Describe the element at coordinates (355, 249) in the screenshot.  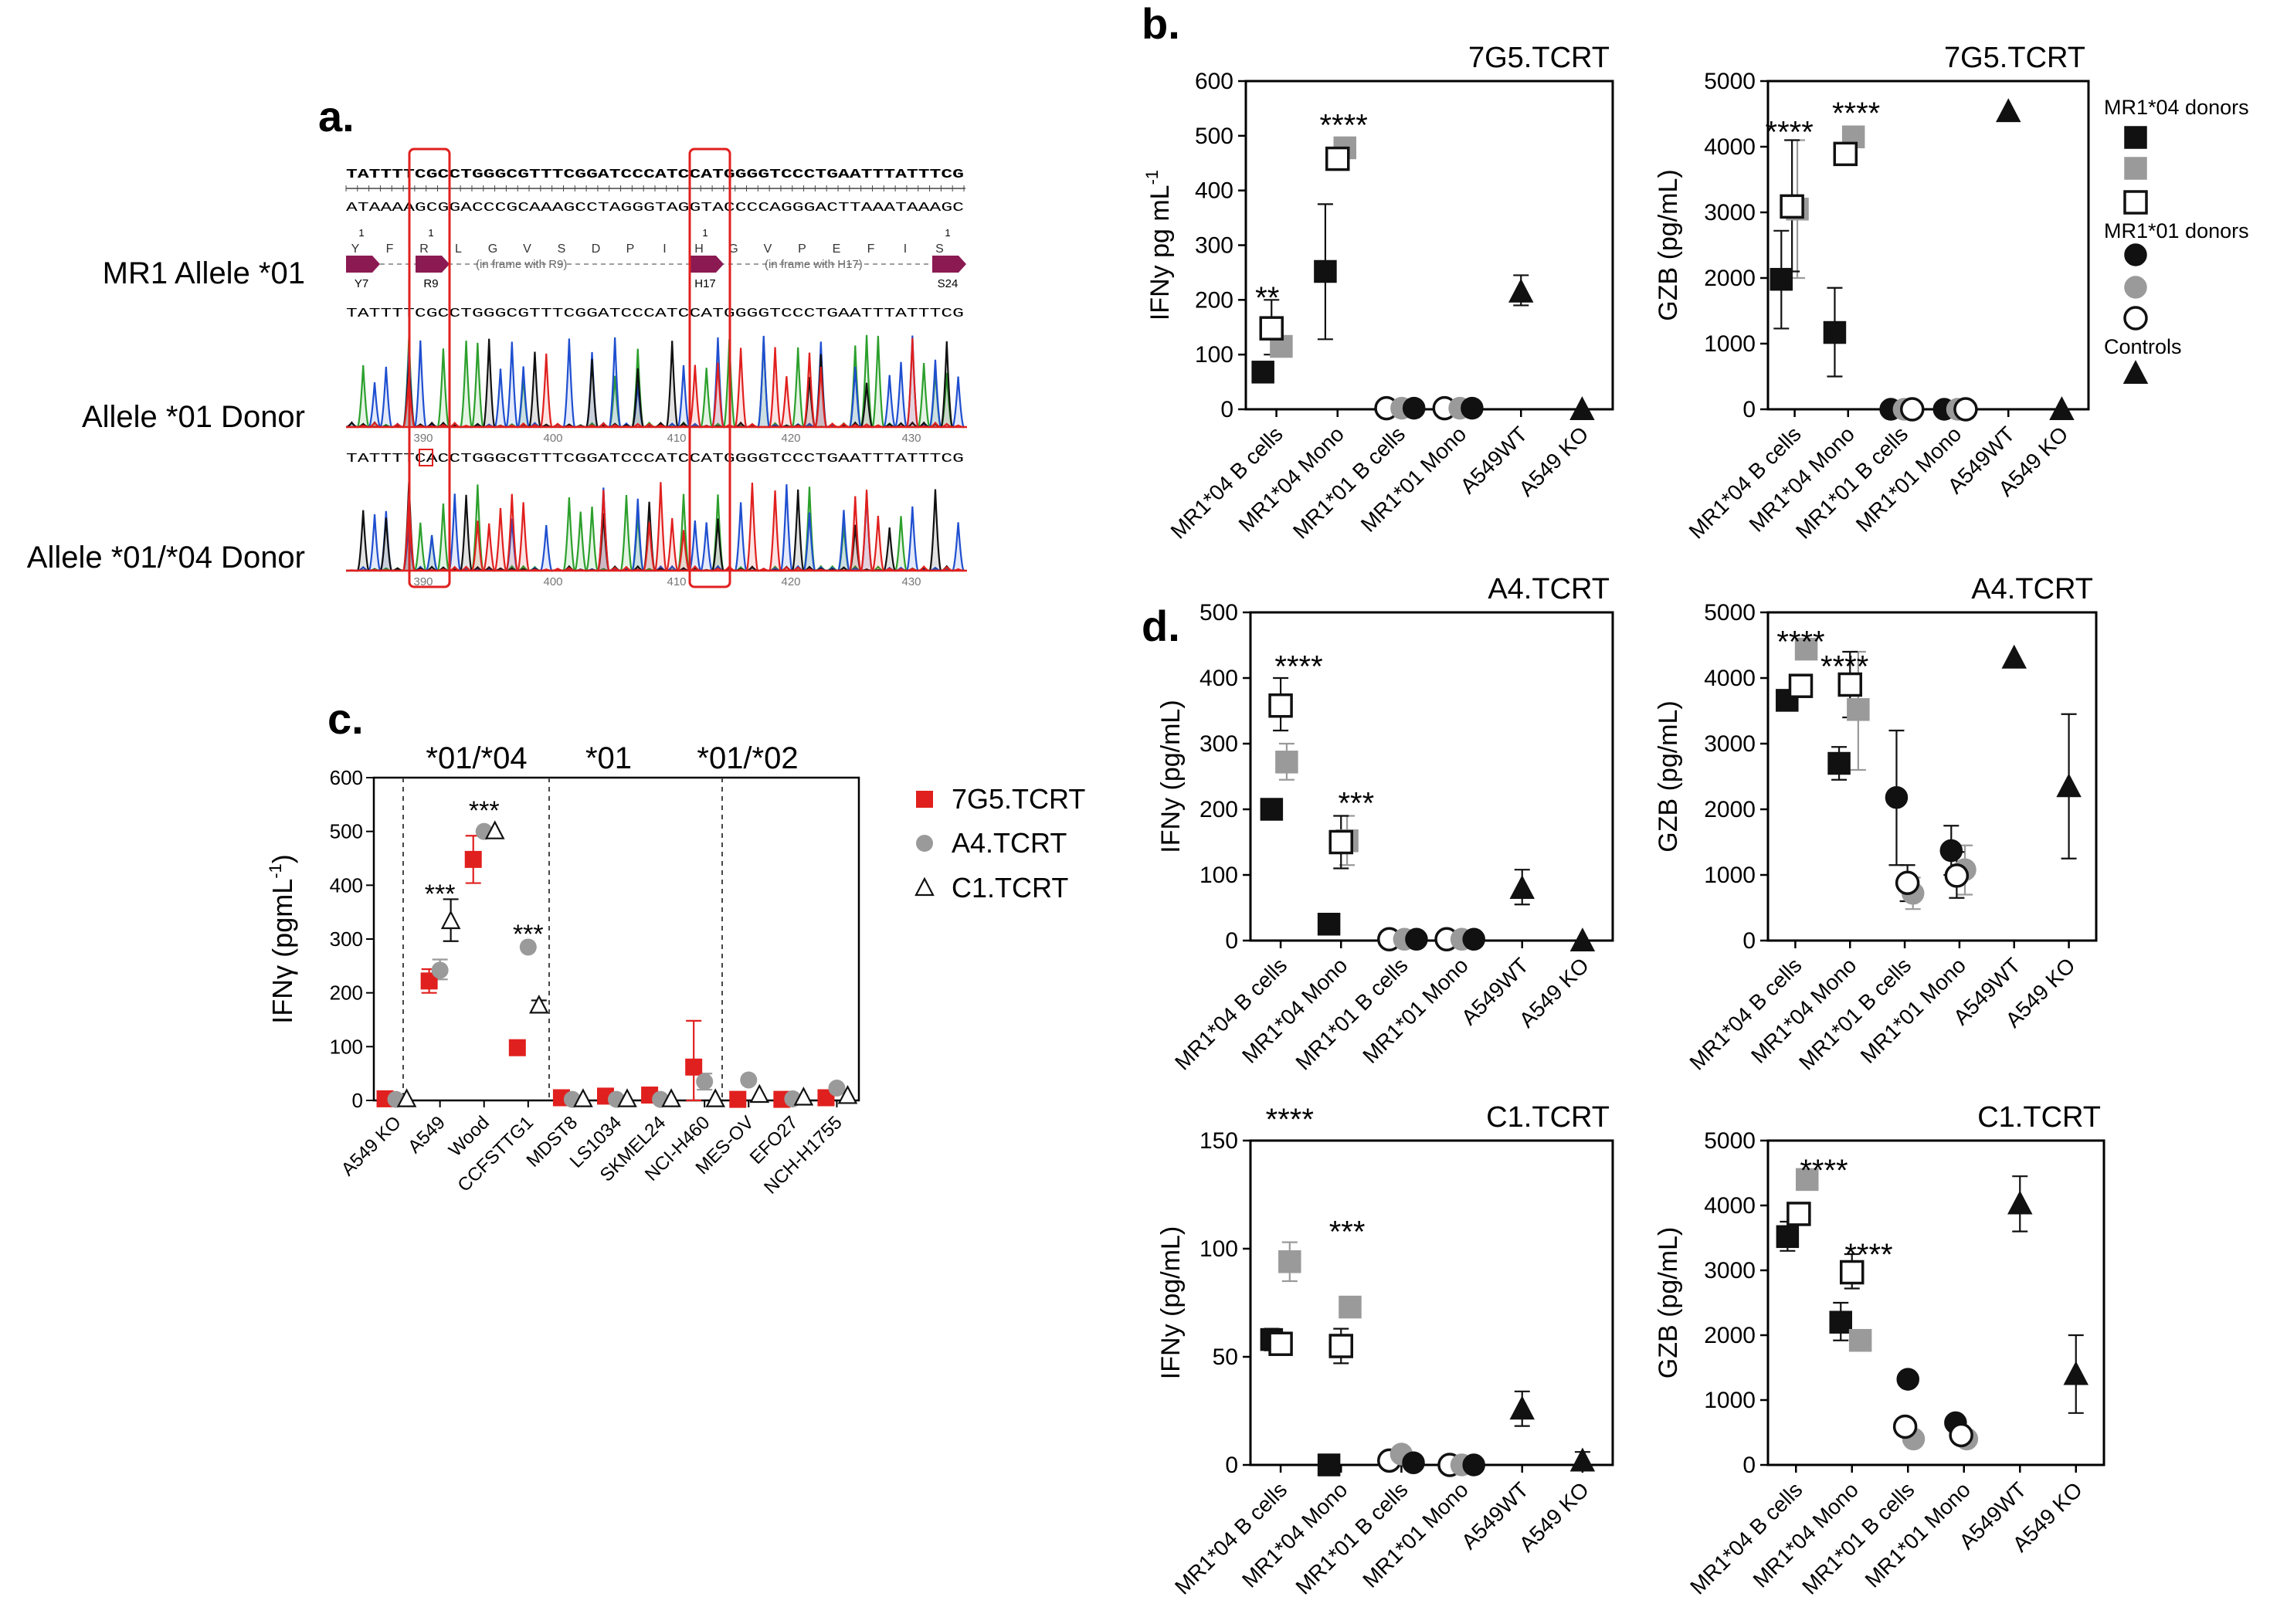
I see `amino-acid: Y` at that location.